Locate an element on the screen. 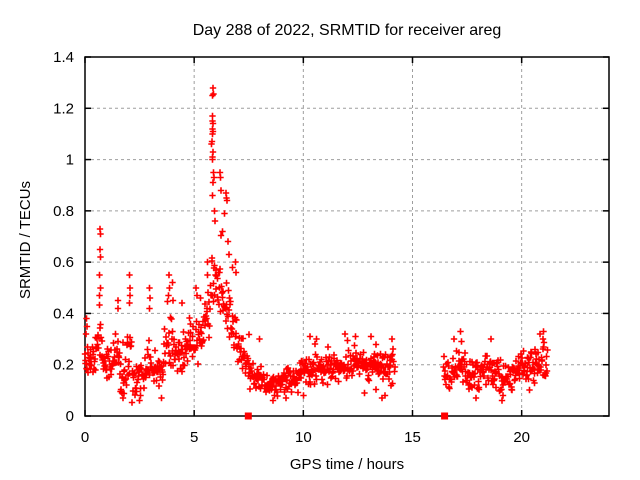 The height and width of the screenshot is (480, 640). y-tick-label: 1 is located at coordinates (70, 160).